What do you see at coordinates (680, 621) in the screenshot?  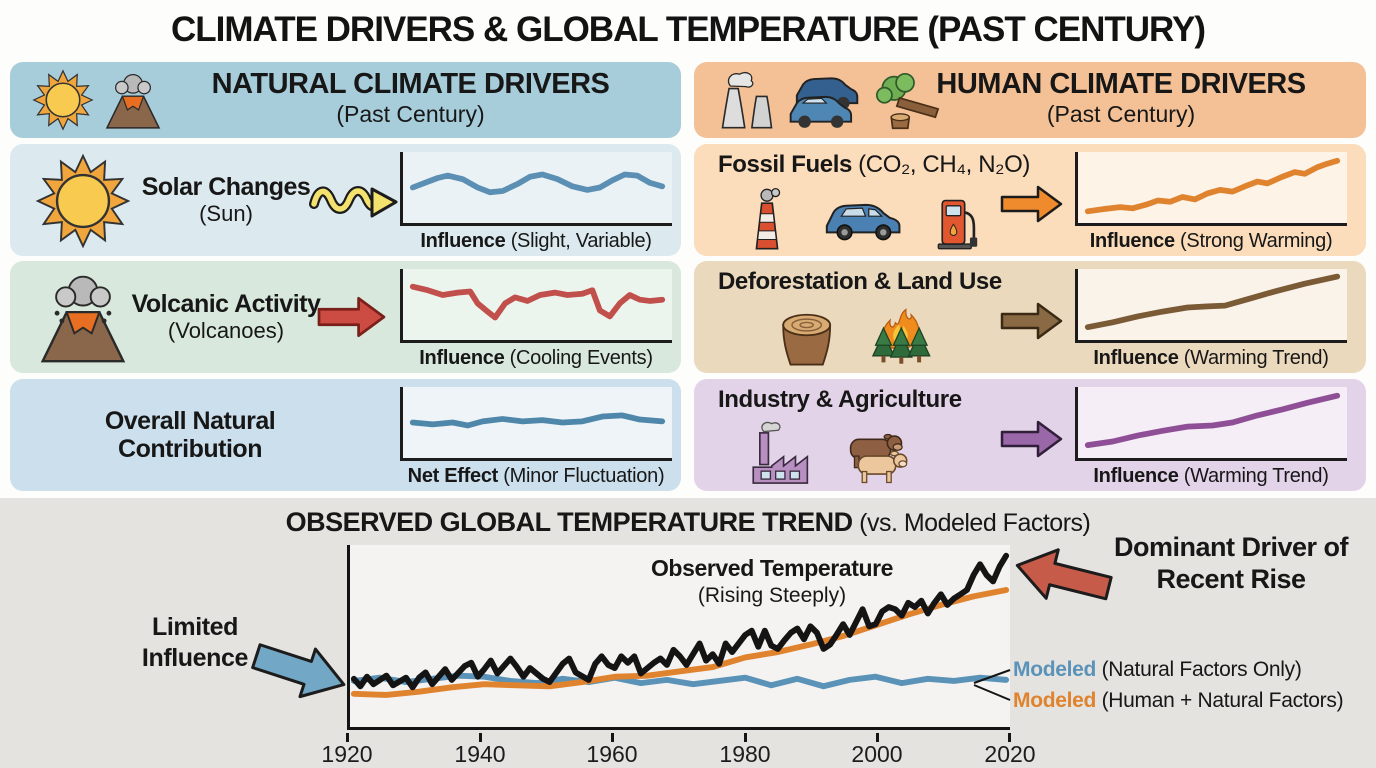 I see `series-observed-temperature` at bounding box center [680, 621].